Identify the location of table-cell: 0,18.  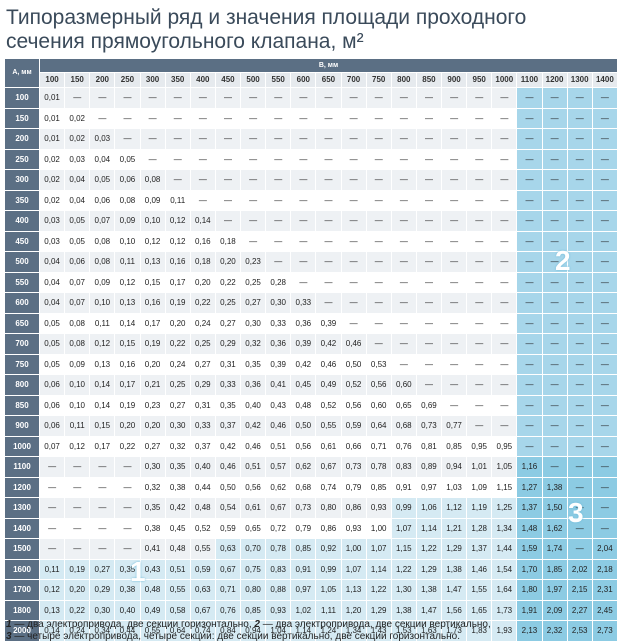
(202, 262).